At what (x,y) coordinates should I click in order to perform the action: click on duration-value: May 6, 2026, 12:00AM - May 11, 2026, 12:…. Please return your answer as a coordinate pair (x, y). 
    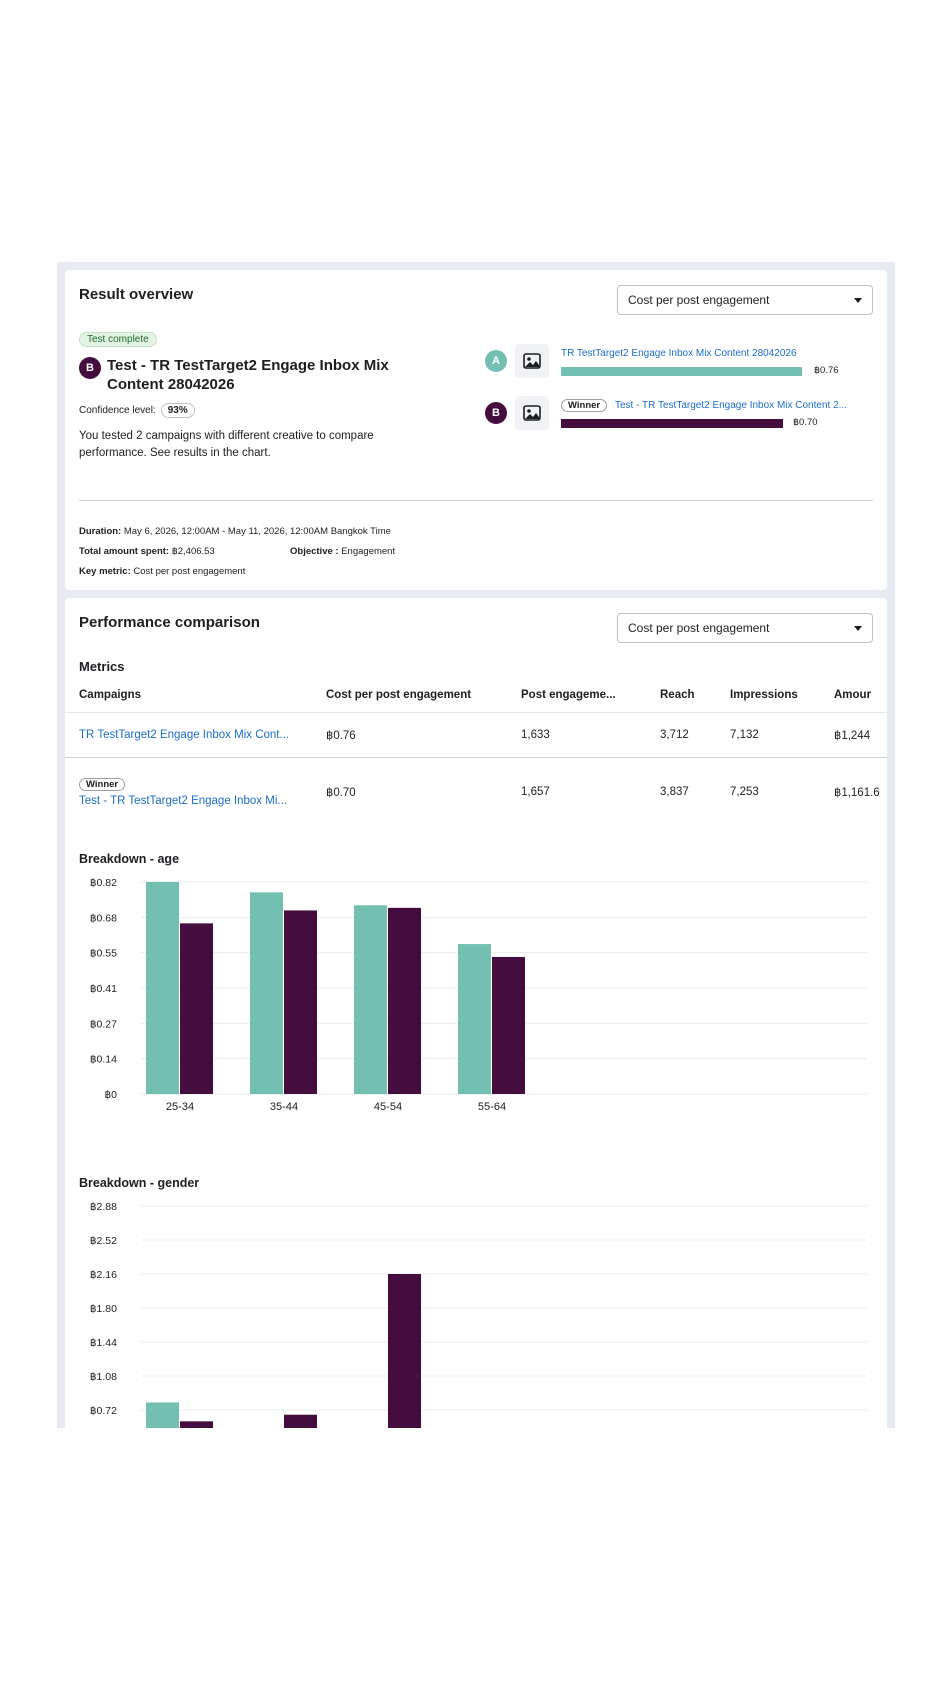
    Looking at the image, I should click on (257, 531).